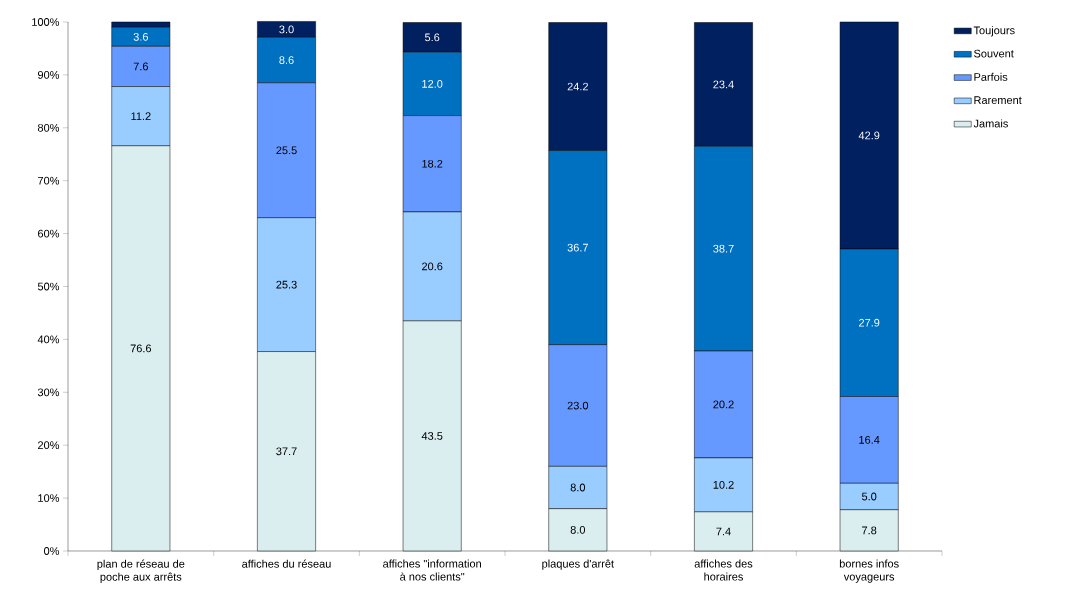 The image size is (1077, 597). Describe the element at coordinates (994, 31) in the screenshot. I see `legend-label: Toujours` at that location.